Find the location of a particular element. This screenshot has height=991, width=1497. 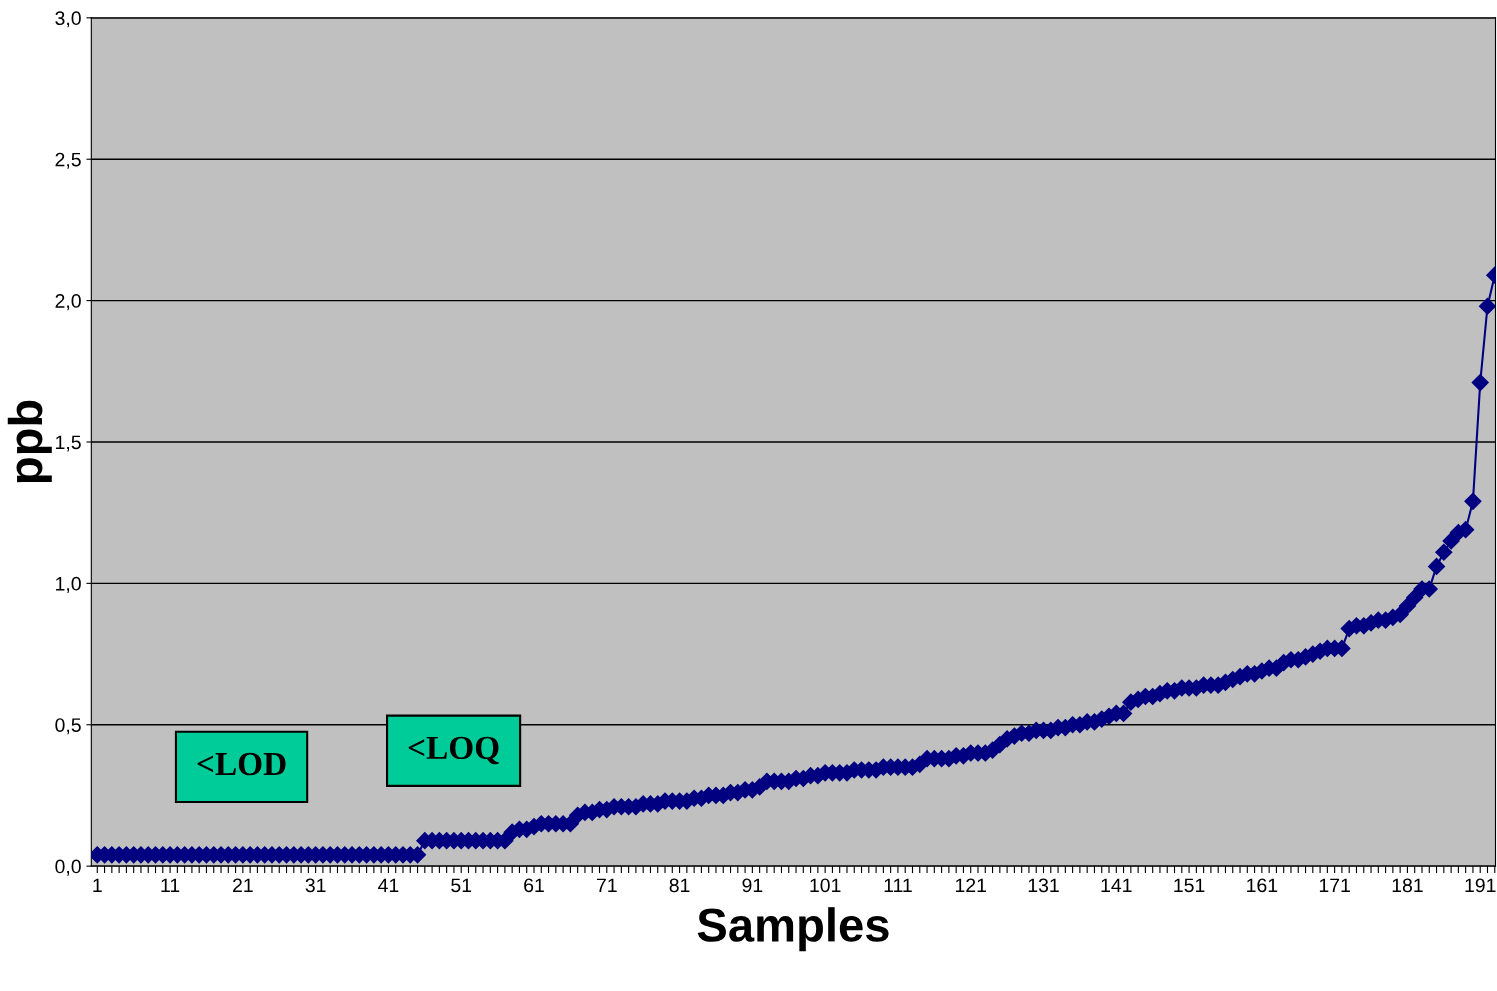

x-axis-title: Samples is located at coordinates (793, 929).